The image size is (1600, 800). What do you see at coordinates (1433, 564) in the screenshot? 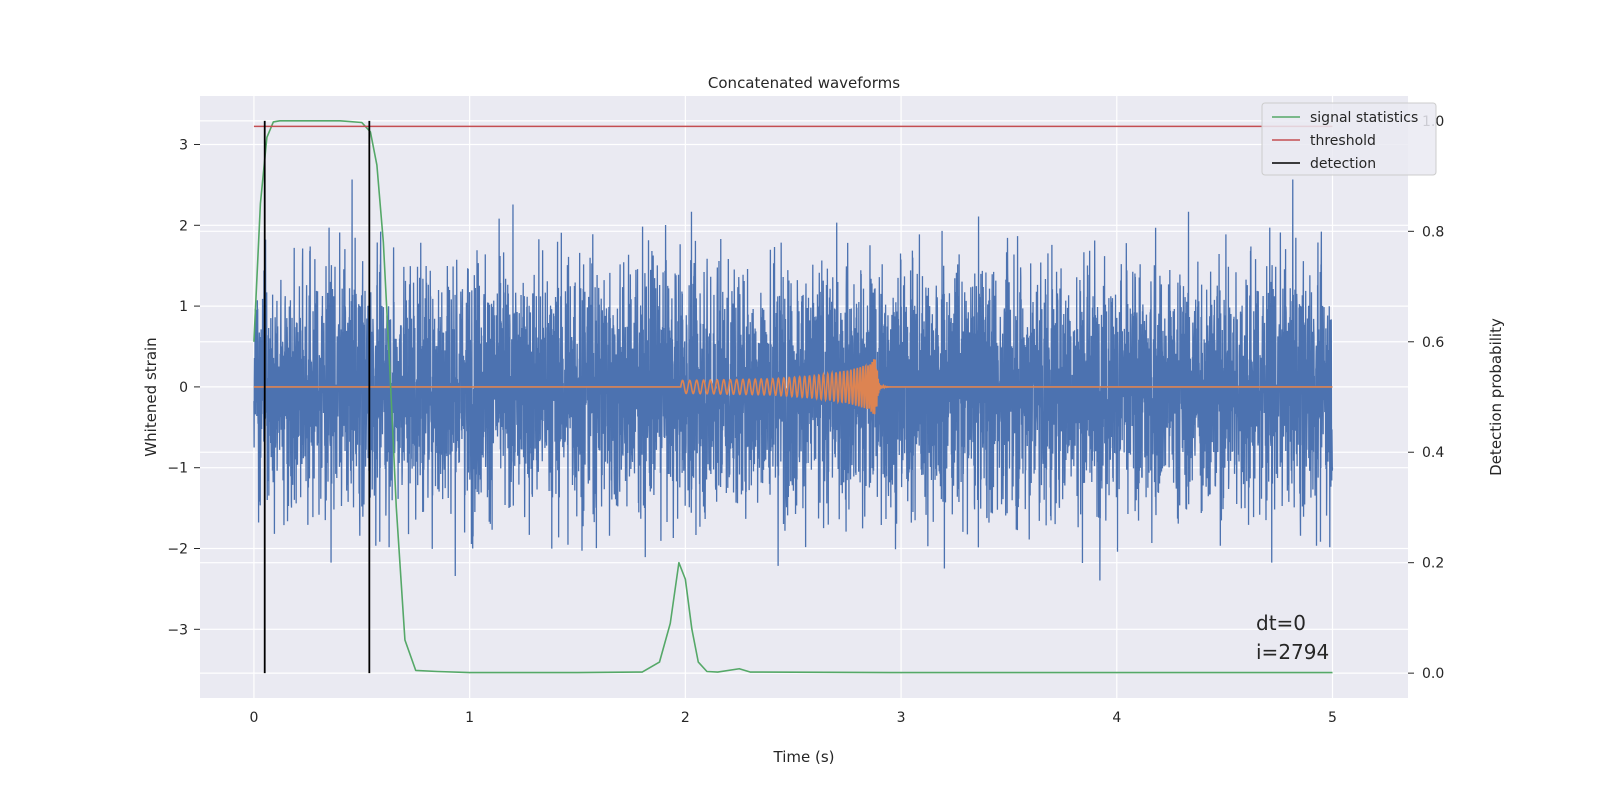
I see `y2-tick-label: 0.2` at bounding box center [1433, 564].